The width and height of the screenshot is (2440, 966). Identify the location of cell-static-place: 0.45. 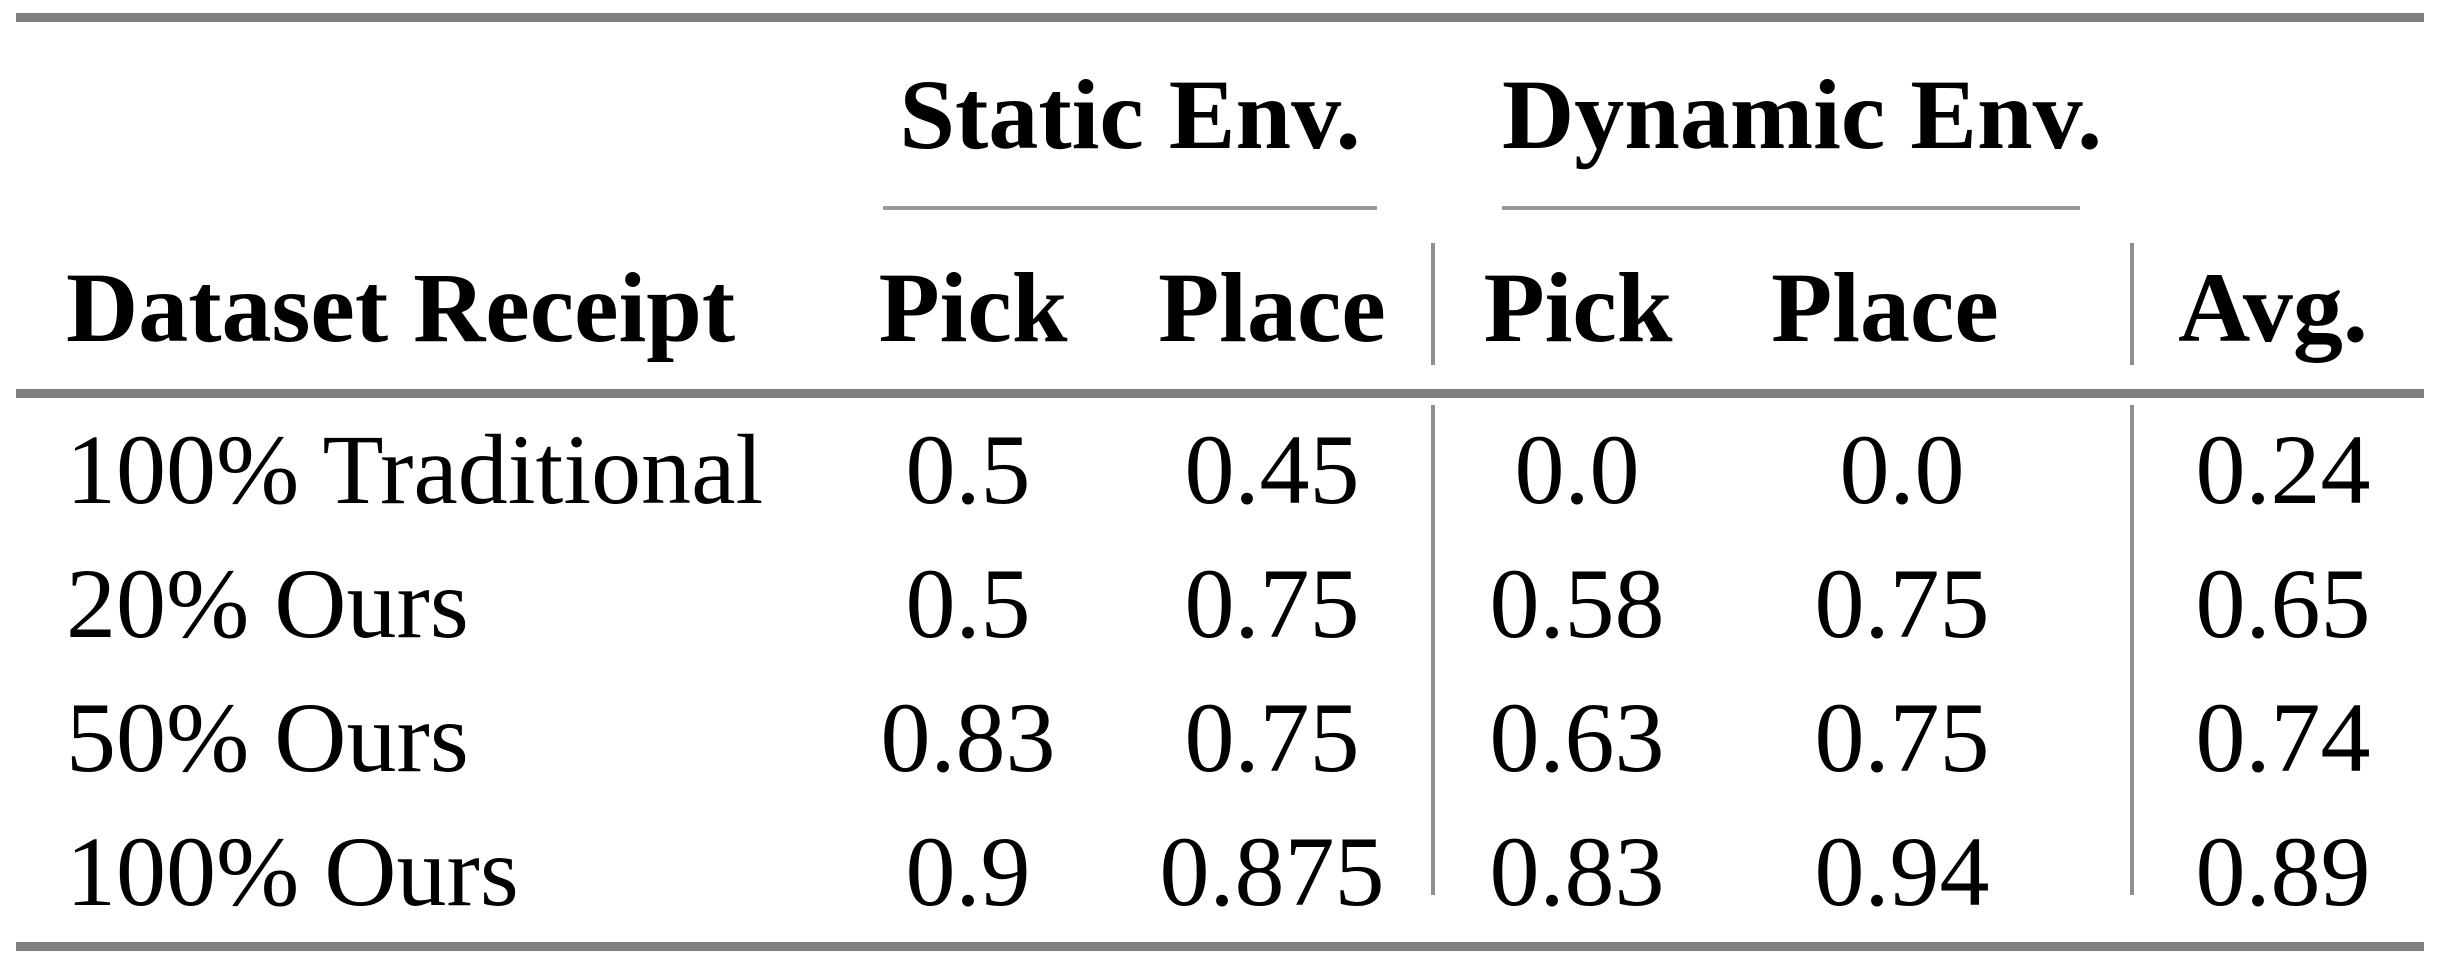
(1272, 469).